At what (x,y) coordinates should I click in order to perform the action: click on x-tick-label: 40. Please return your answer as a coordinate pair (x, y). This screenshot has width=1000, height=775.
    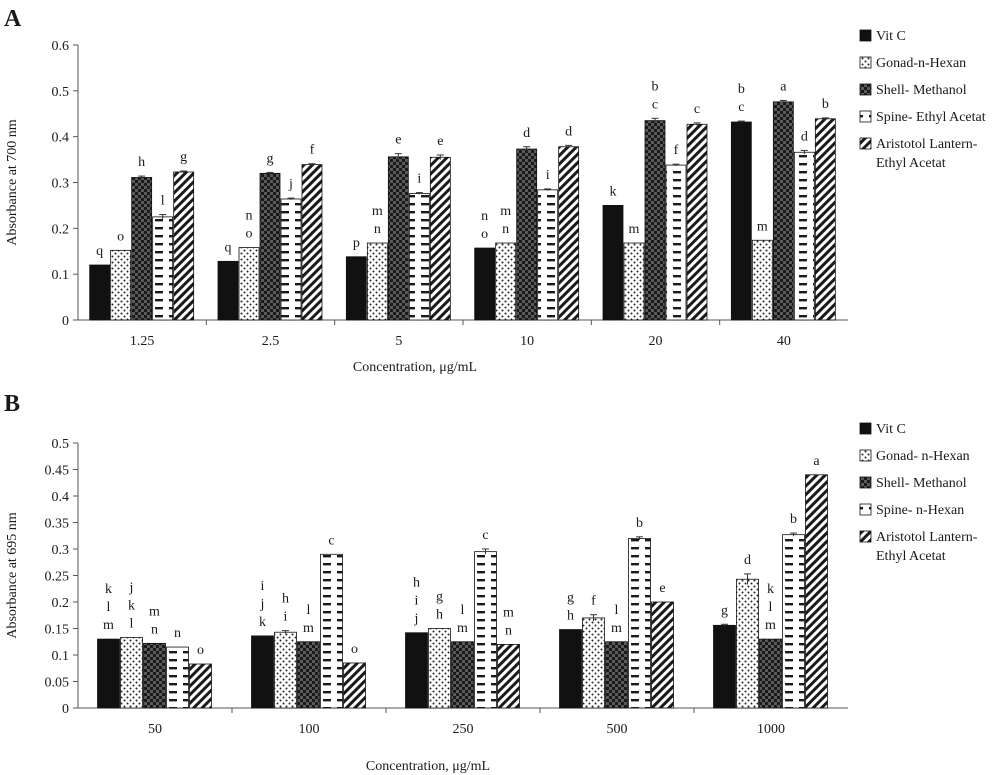
    Looking at the image, I should click on (784, 341).